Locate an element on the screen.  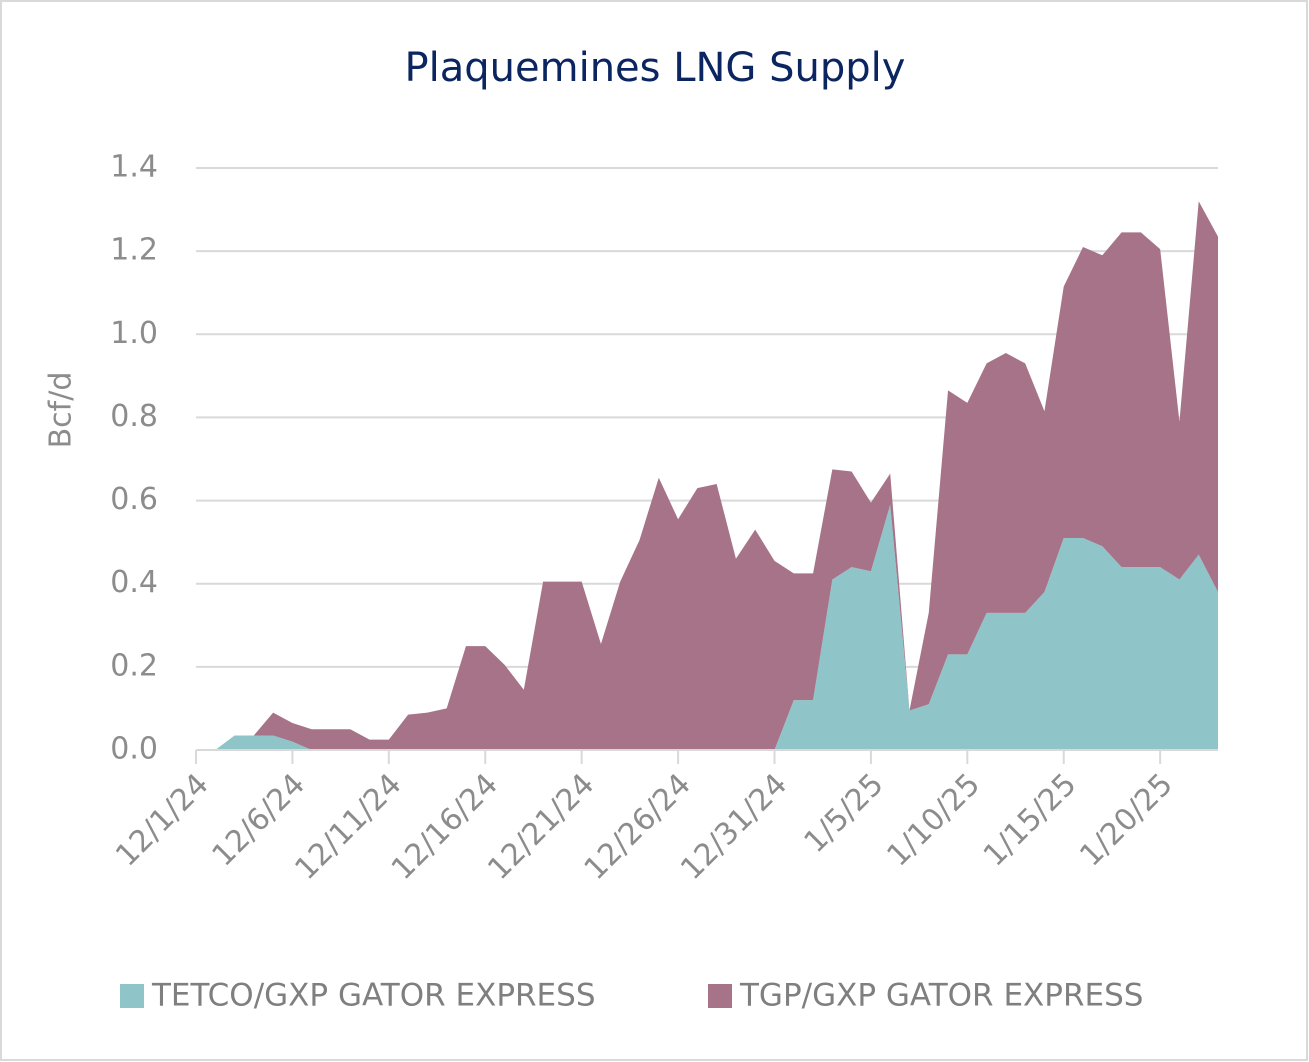
y-tick-label: 1.2 is located at coordinates (134, 250).